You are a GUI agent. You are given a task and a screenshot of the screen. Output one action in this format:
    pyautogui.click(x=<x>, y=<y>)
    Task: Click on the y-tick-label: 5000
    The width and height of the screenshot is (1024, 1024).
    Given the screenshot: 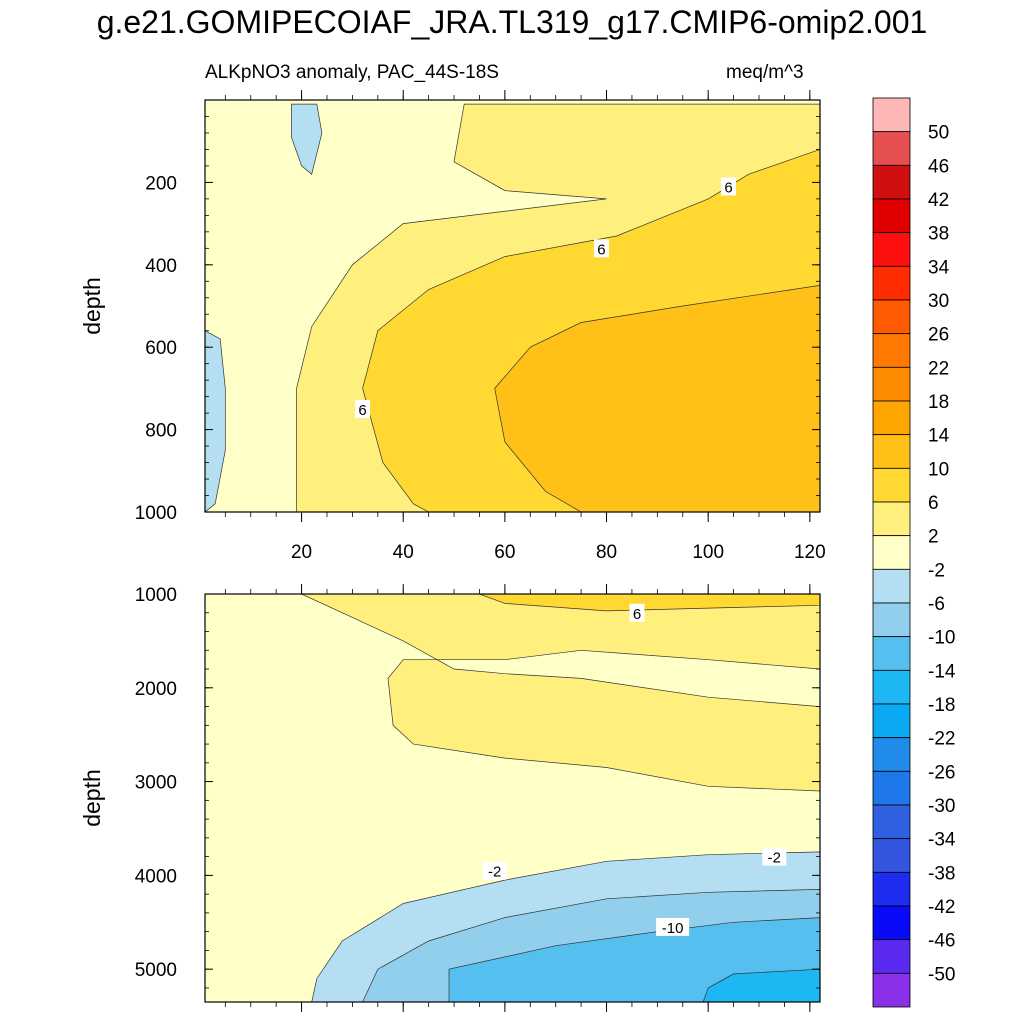 What is the action you would take?
    pyautogui.click(x=156, y=970)
    